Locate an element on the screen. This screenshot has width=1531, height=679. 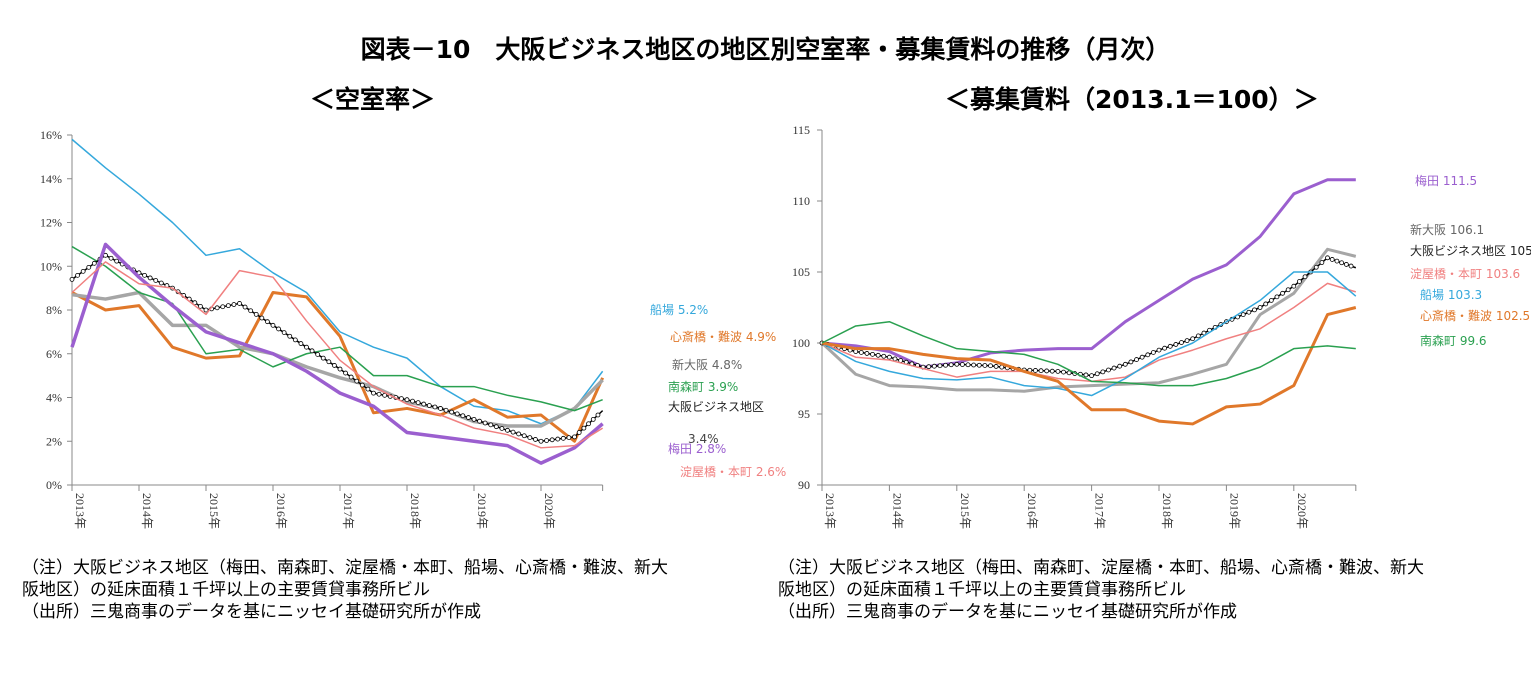
series-label: 淀屋橋・本町 103.6 is located at coordinates (1465, 274).